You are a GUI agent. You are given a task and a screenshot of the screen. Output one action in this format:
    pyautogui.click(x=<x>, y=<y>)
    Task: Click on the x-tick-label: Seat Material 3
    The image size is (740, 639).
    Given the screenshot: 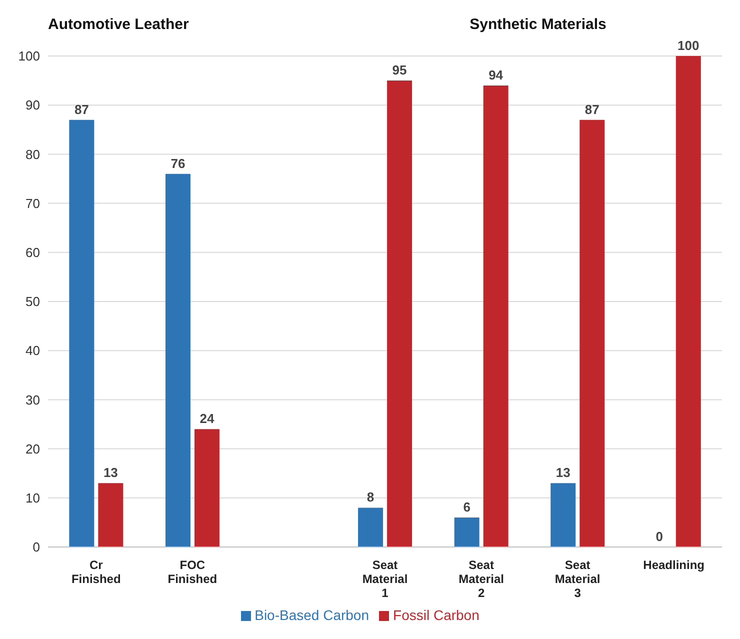 What is the action you would take?
    pyautogui.click(x=577, y=579)
    